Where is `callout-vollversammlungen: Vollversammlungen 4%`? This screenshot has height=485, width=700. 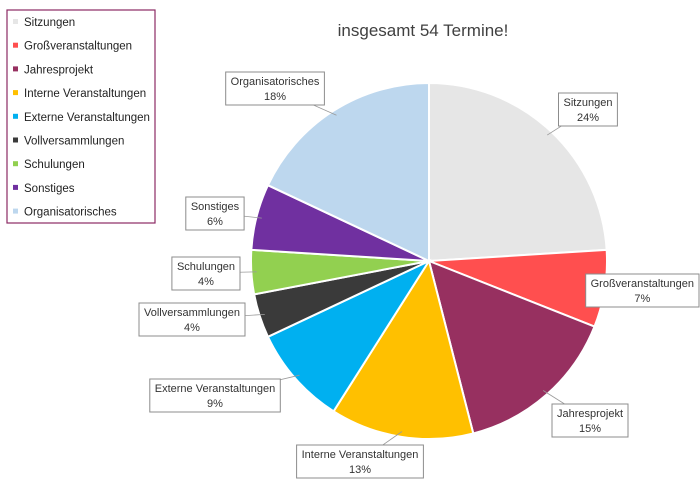 callout-vollversammlungen: Vollversammlungen 4% is located at coordinates (201, 319).